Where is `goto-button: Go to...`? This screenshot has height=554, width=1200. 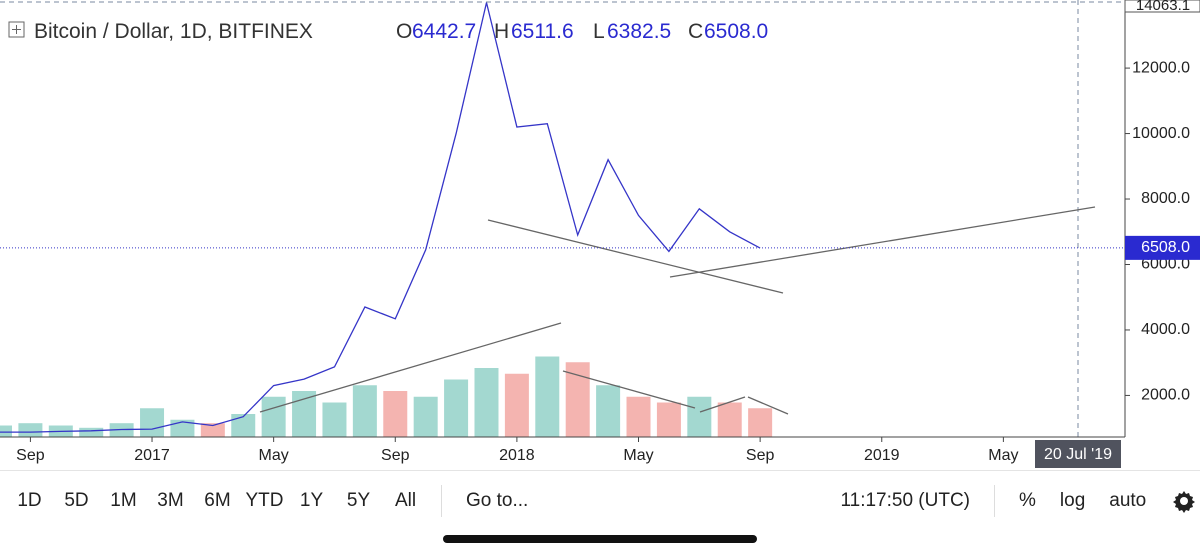 goto-button: Go to... is located at coordinates (497, 500).